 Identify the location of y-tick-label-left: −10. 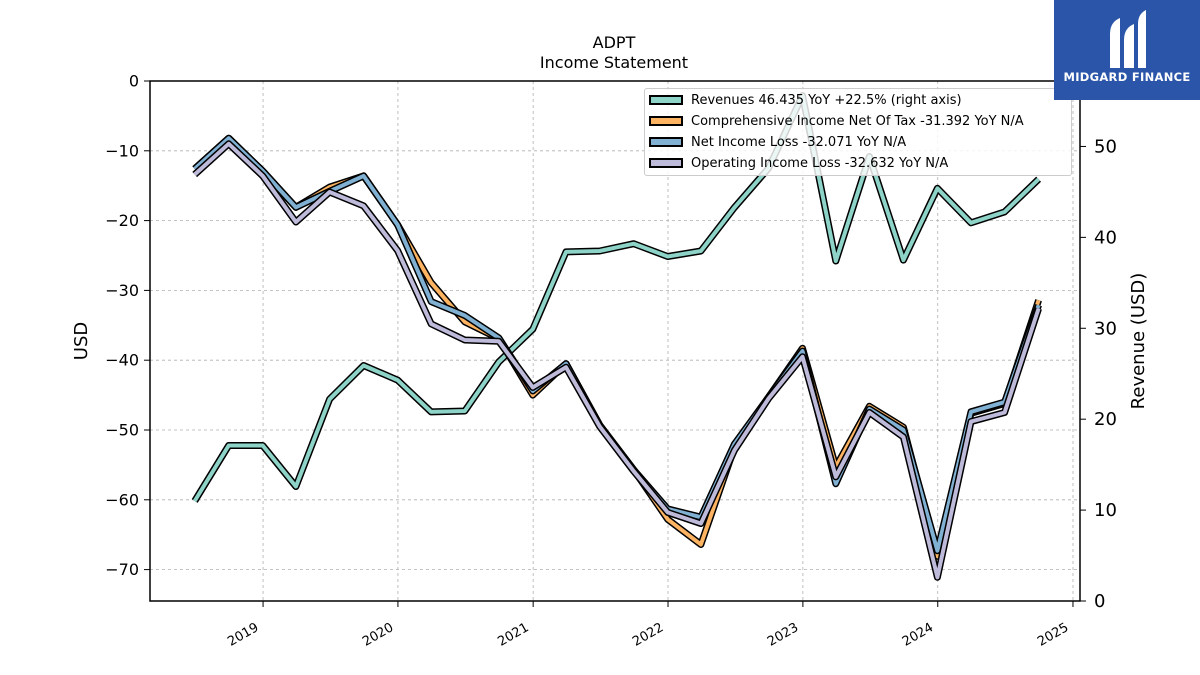
(122, 150).